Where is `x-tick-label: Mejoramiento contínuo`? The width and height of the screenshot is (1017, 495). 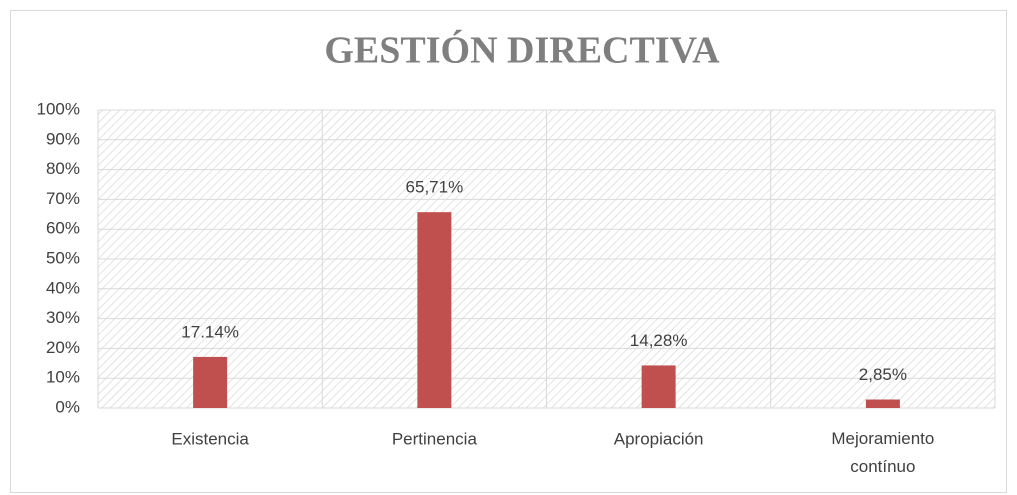
x-tick-label: Mejoramiento contínuo is located at coordinates (882, 452).